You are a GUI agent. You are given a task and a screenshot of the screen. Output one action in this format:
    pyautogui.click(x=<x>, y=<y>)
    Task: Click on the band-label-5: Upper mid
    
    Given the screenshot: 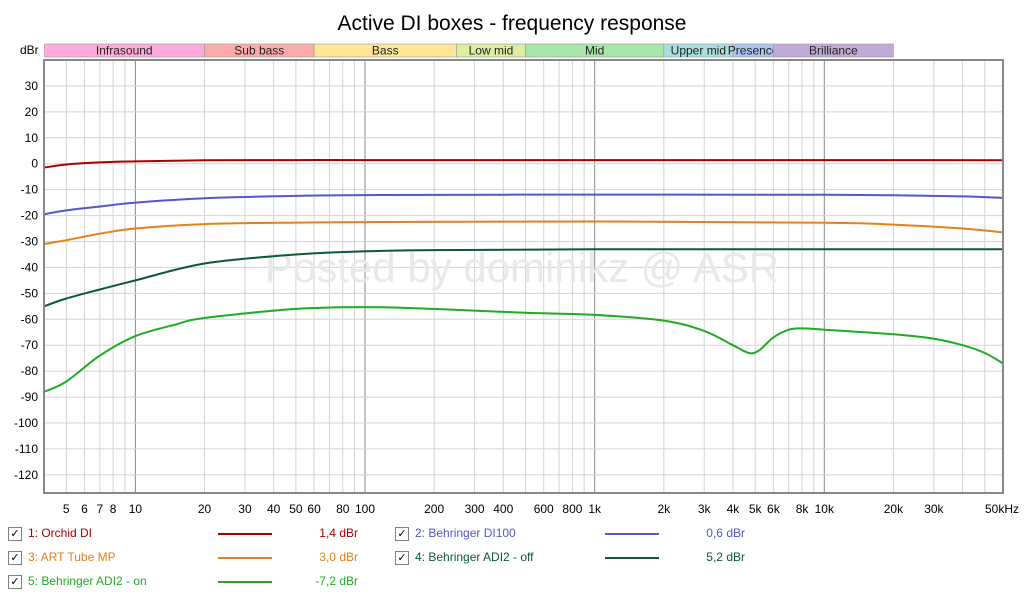 What is the action you would take?
    pyautogui.click(x=698, y=51)
    